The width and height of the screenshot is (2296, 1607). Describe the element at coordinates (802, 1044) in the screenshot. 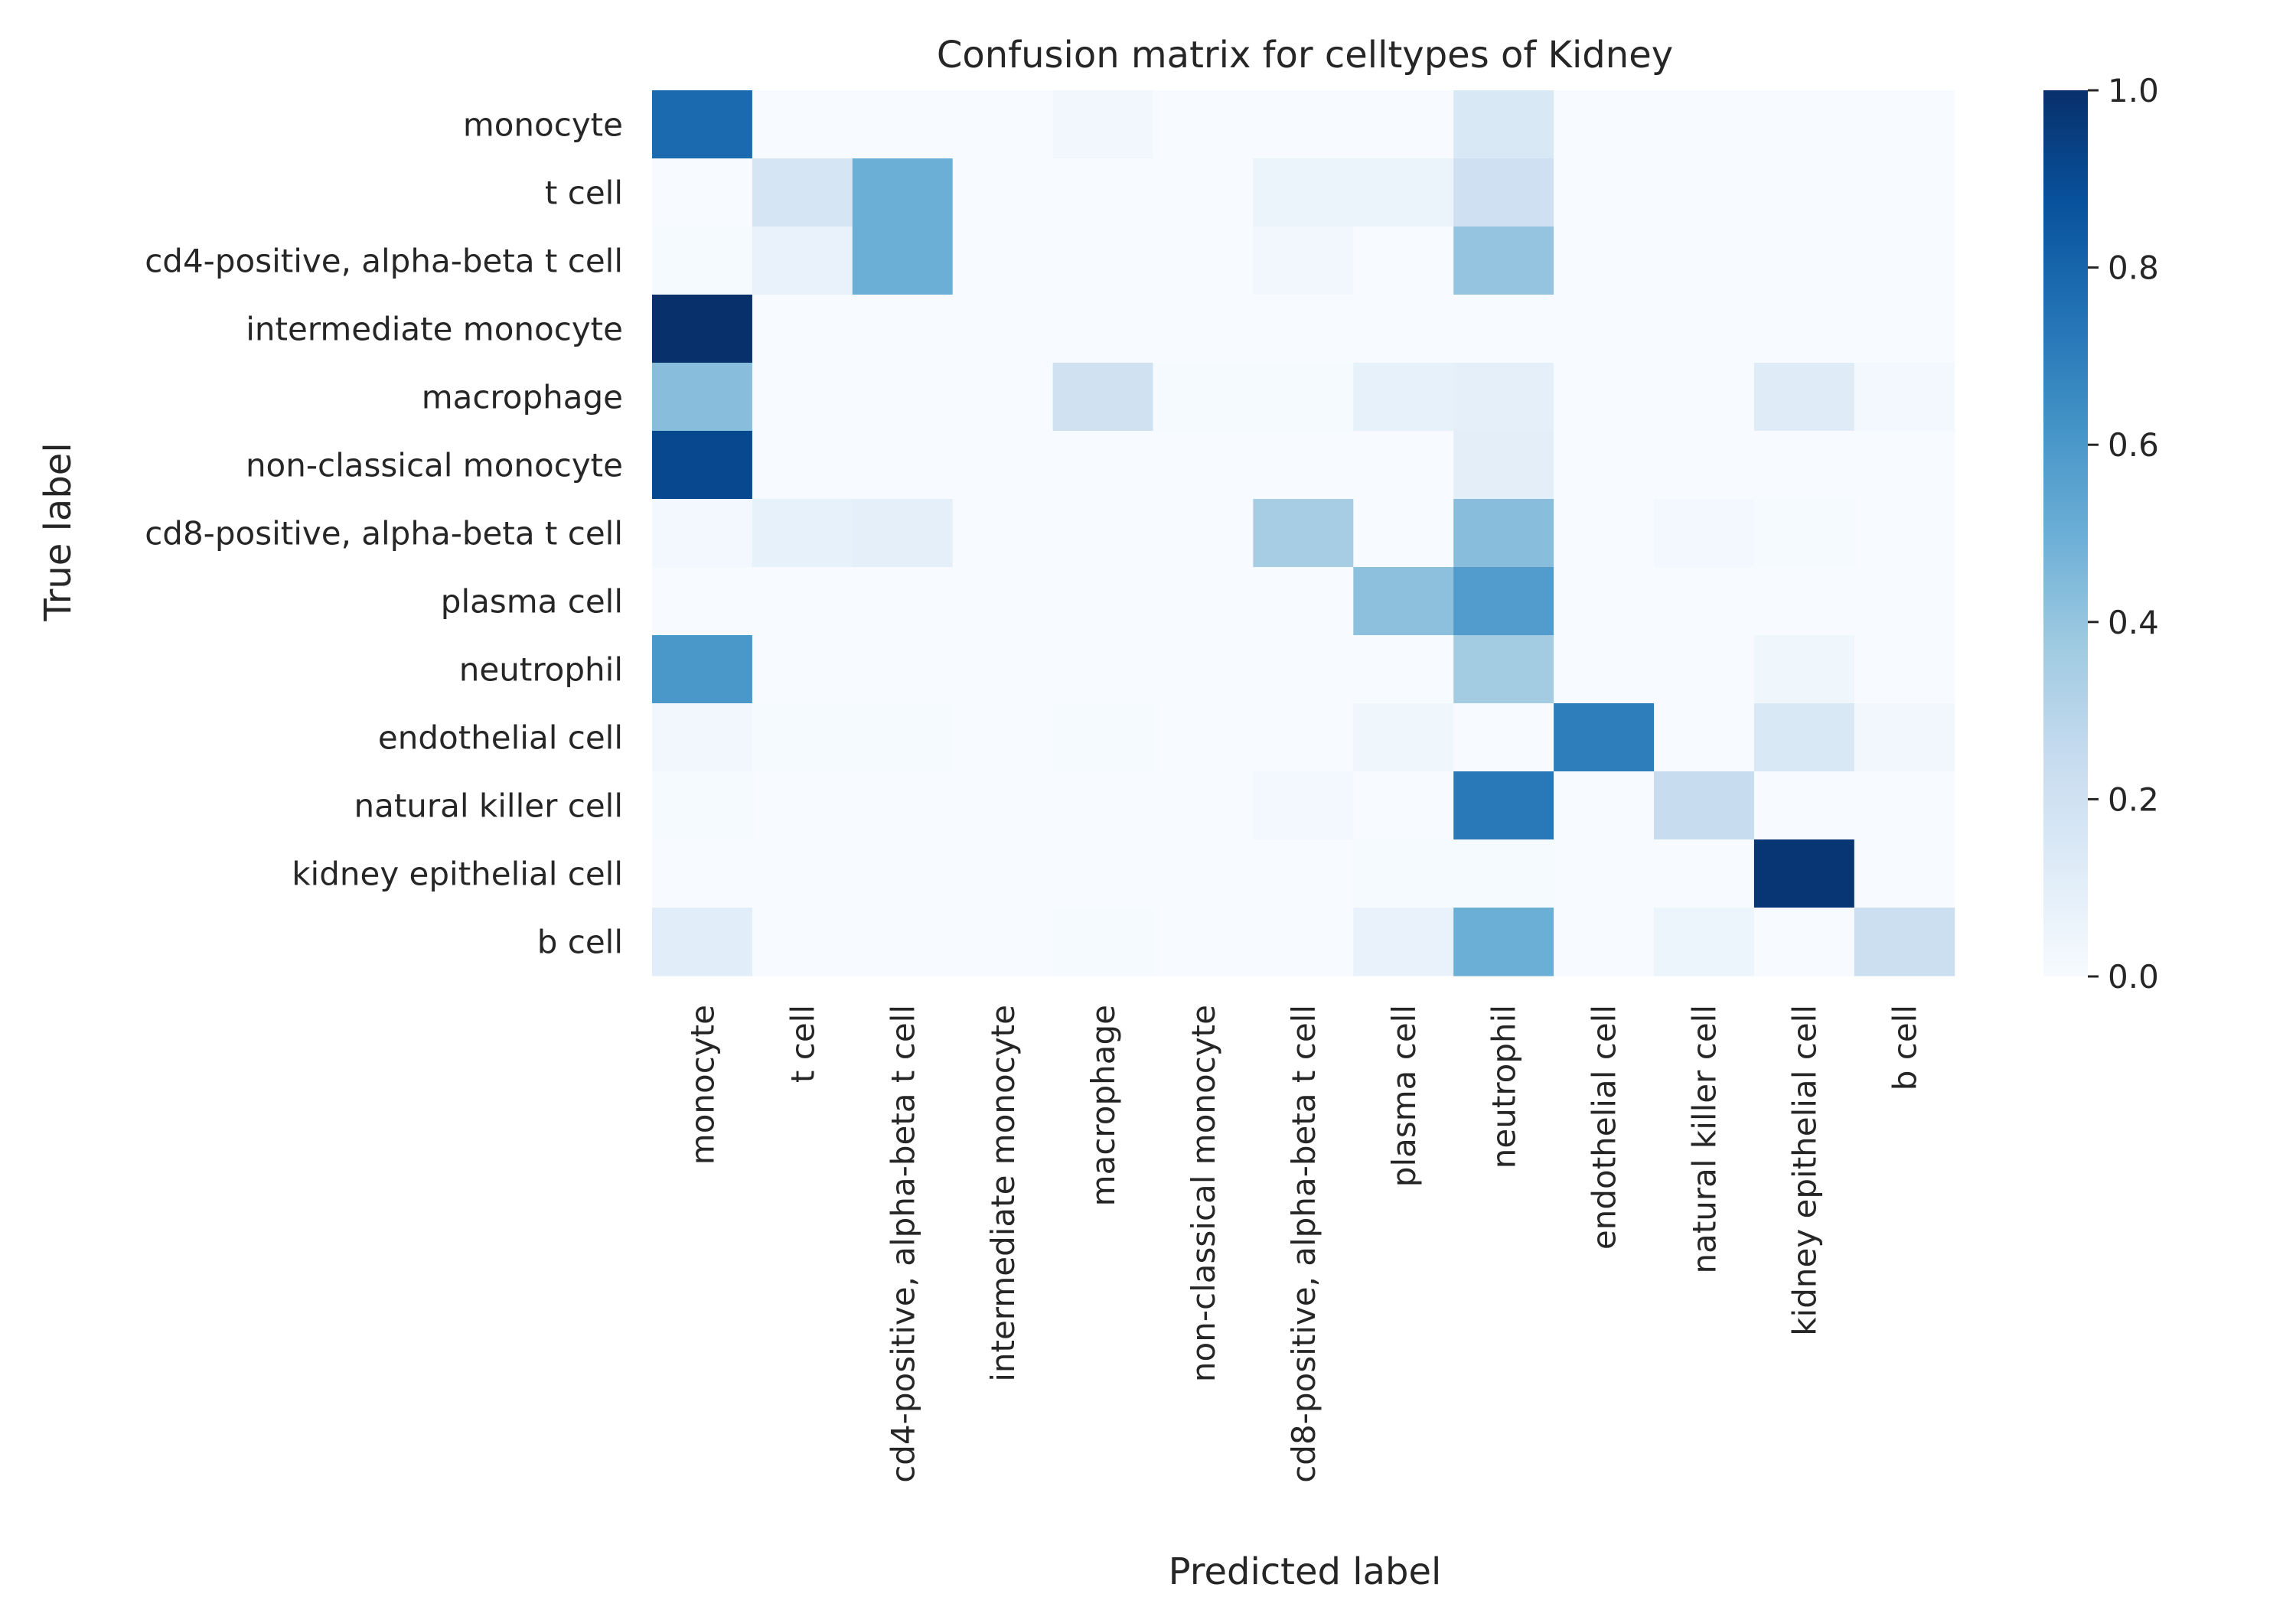

I see `column-tick-label: t cell` at that location.